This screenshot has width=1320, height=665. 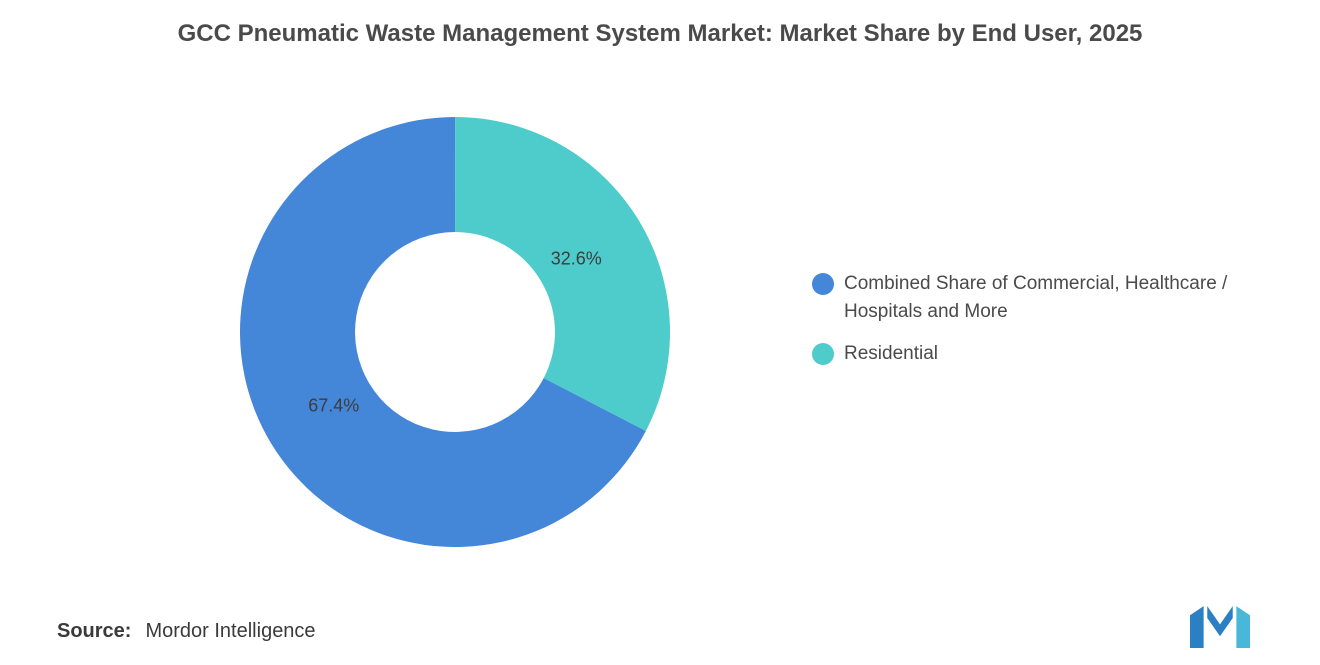 I want to click on slice-label-2: 32.6%, so click(x=576, y=258).